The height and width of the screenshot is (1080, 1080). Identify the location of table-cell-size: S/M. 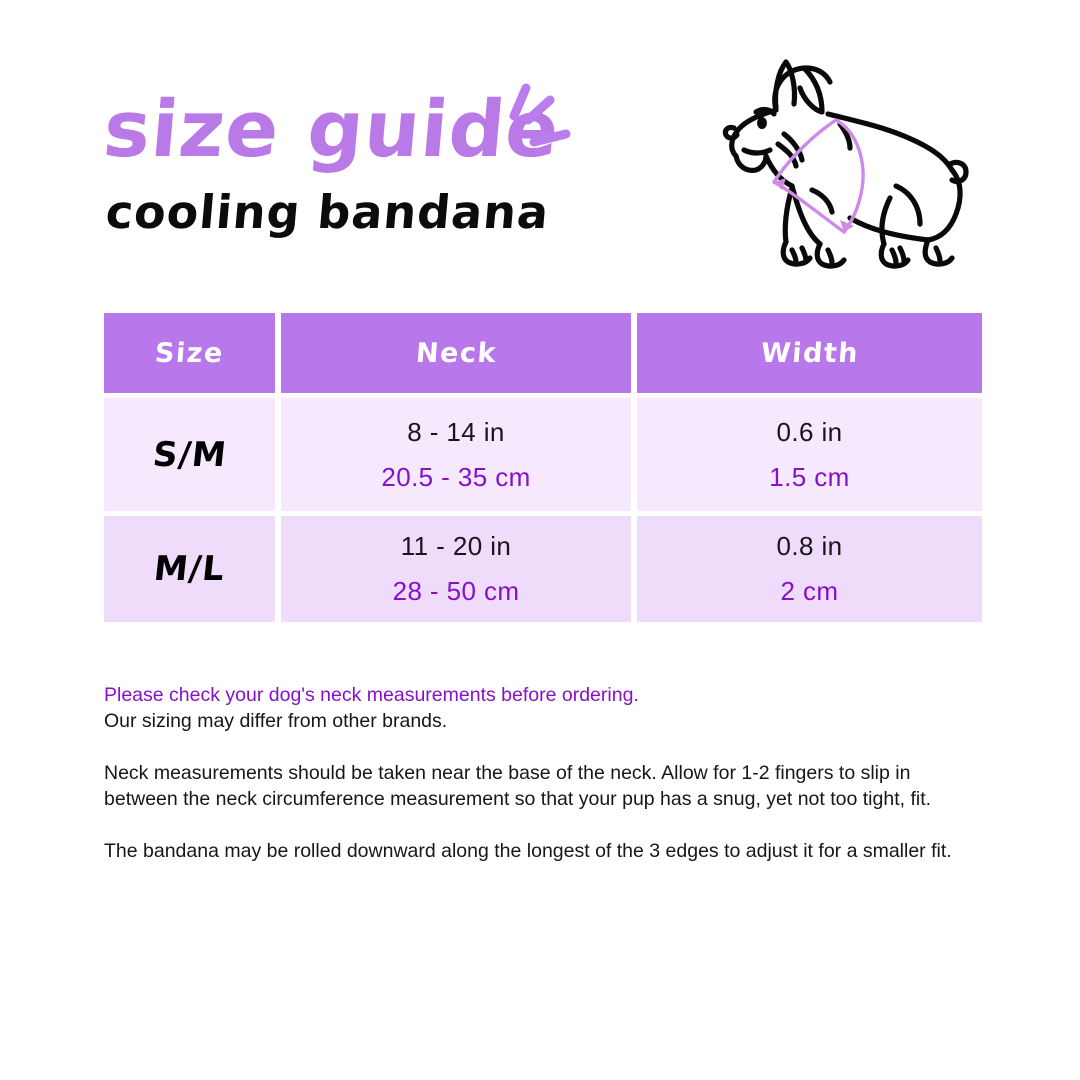
(189, 454).